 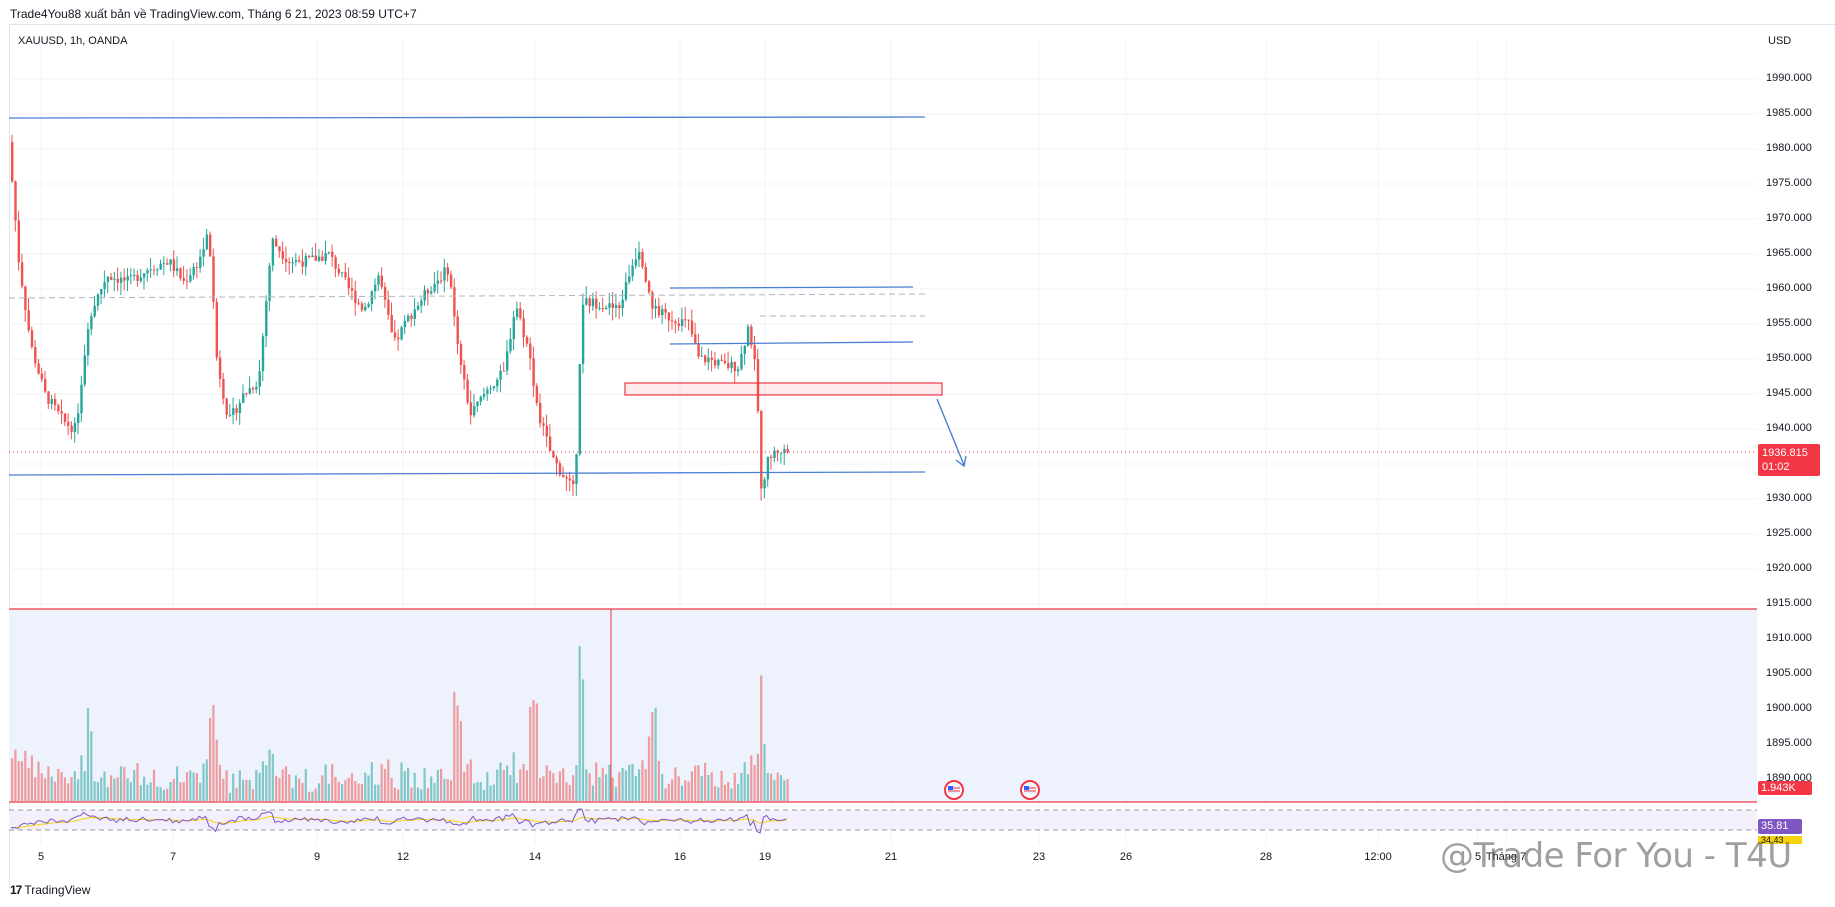 What do you see at coordinates (1789, 638) in the screenshot?
I see `price-tick-label: 1910.000` at bounding box center [1789, 638].